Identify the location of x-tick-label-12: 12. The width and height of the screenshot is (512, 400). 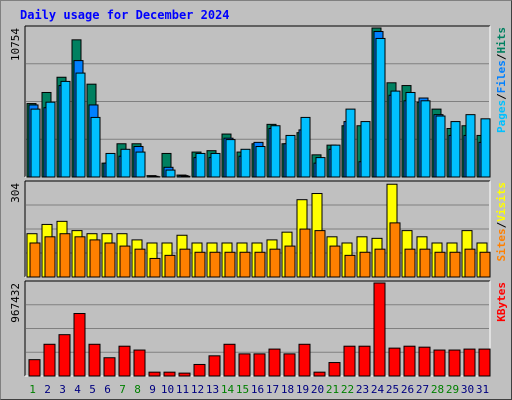
(197, 389).